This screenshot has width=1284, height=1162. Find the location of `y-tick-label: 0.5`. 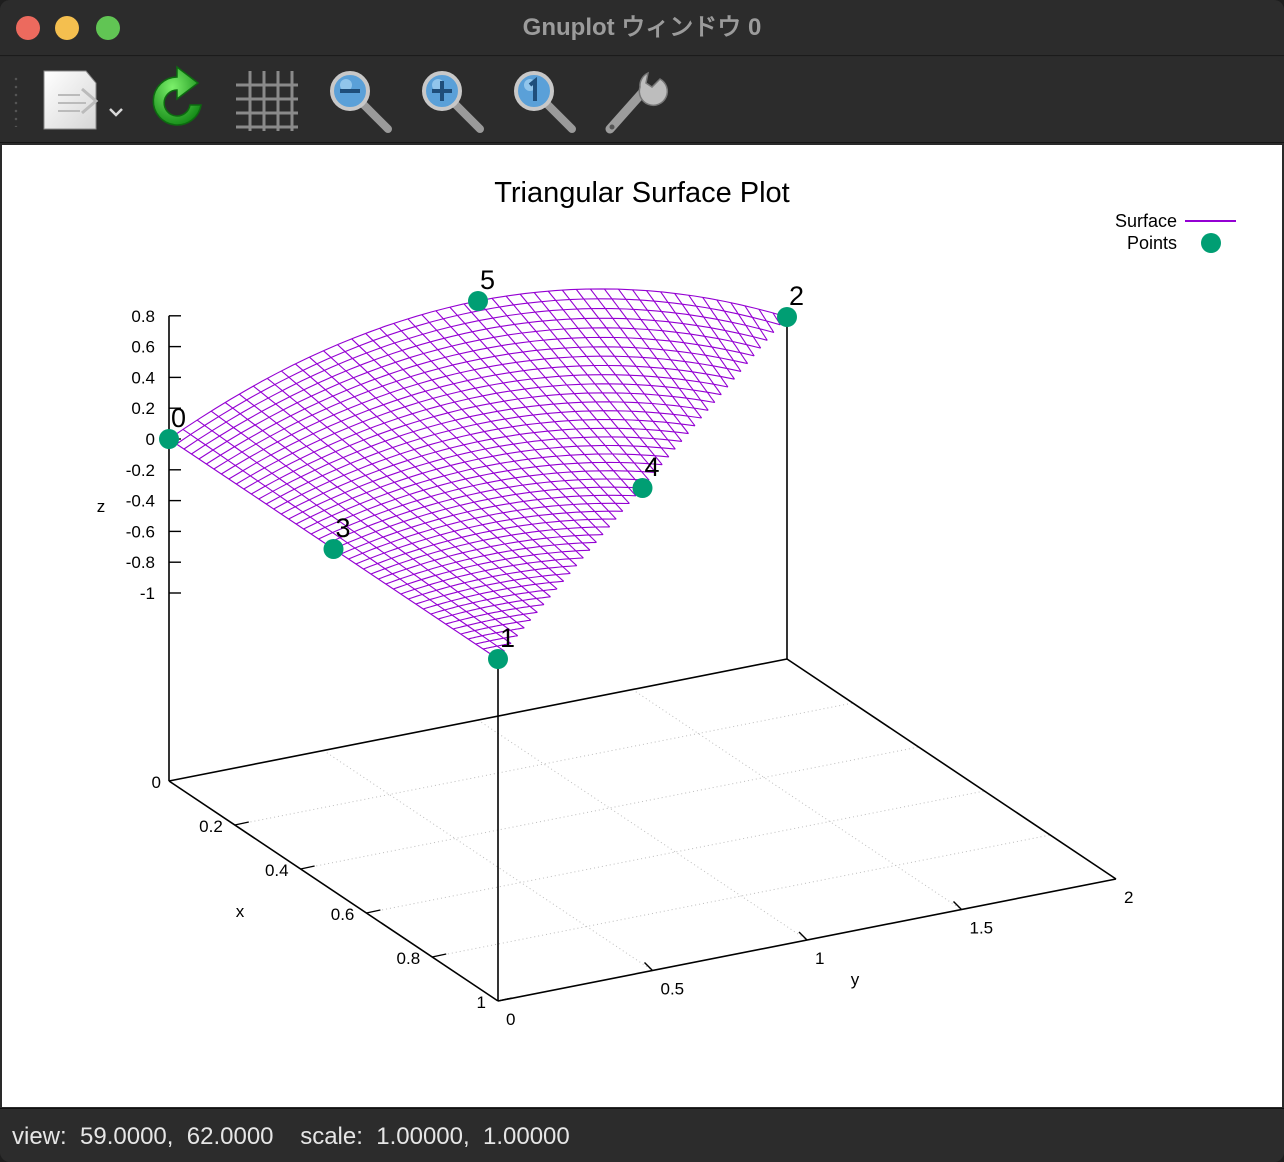

y-tick-label: 0.5 is located at coordinates (673, 989).